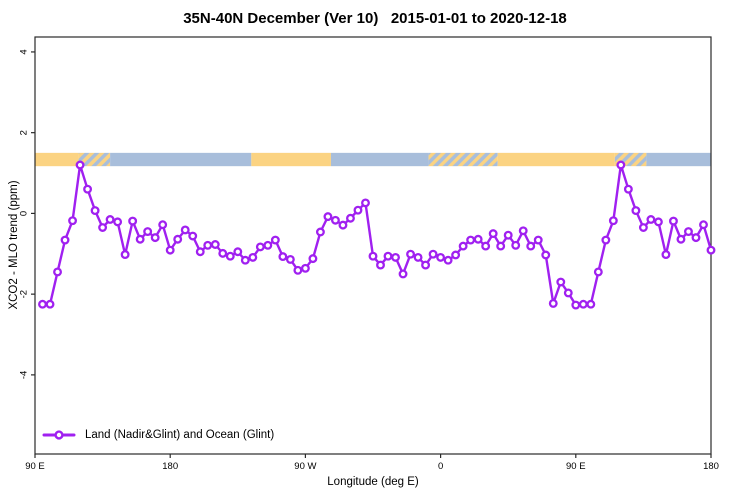 This screenshot has width=750, height=500. What do you see at coordinates (373, 159) in the screenshot?
I see `surface-band` at bounding box center [373, 159].